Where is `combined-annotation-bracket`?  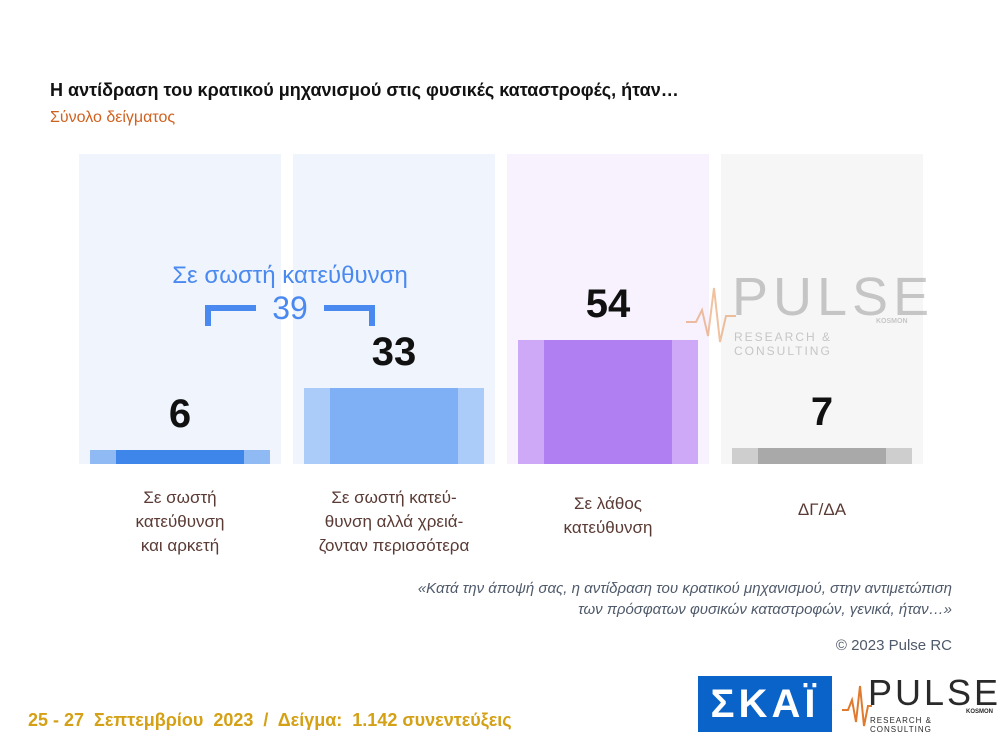 combined-annotation-bracket is located at coordinates (290, 315).